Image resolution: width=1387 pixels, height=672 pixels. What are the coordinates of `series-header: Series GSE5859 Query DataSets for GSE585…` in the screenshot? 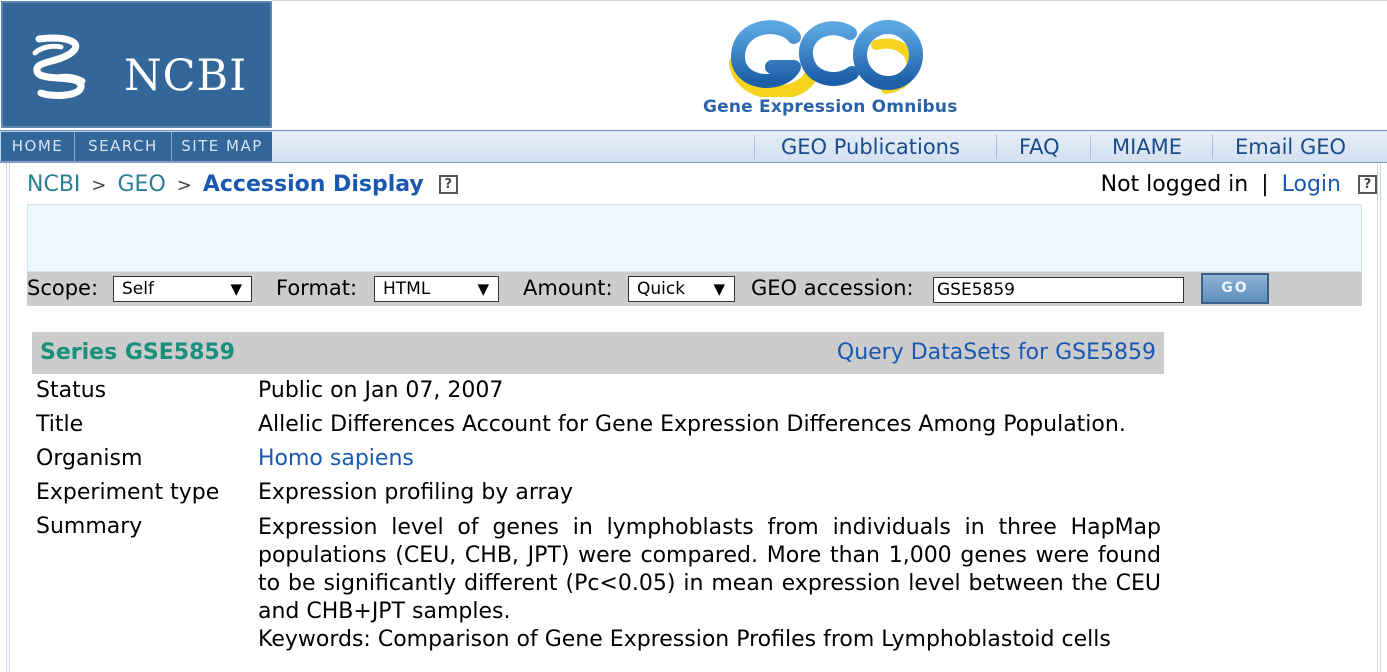 It's located at (598, 353).